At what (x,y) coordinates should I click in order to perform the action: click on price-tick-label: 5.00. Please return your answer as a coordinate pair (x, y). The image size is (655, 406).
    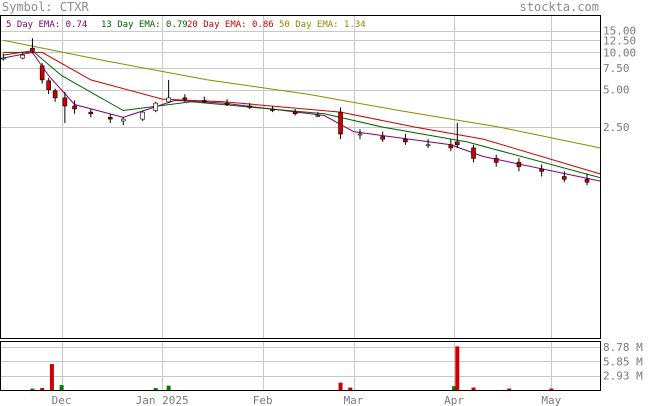
    Looking at the image, I should click on (616, 90).